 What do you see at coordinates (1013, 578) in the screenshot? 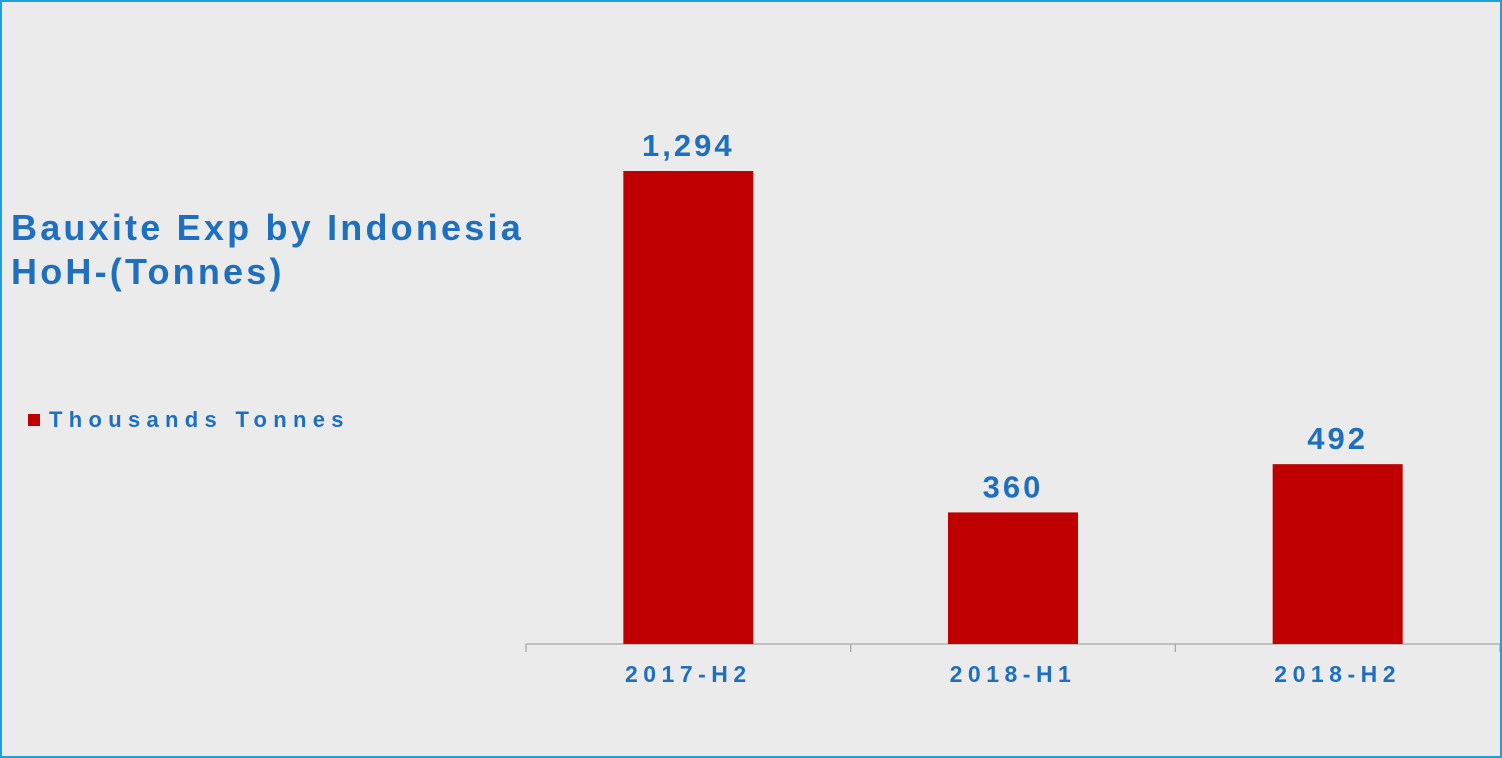
I see `bar-2018-H1` at bounding box center [1013, 578].